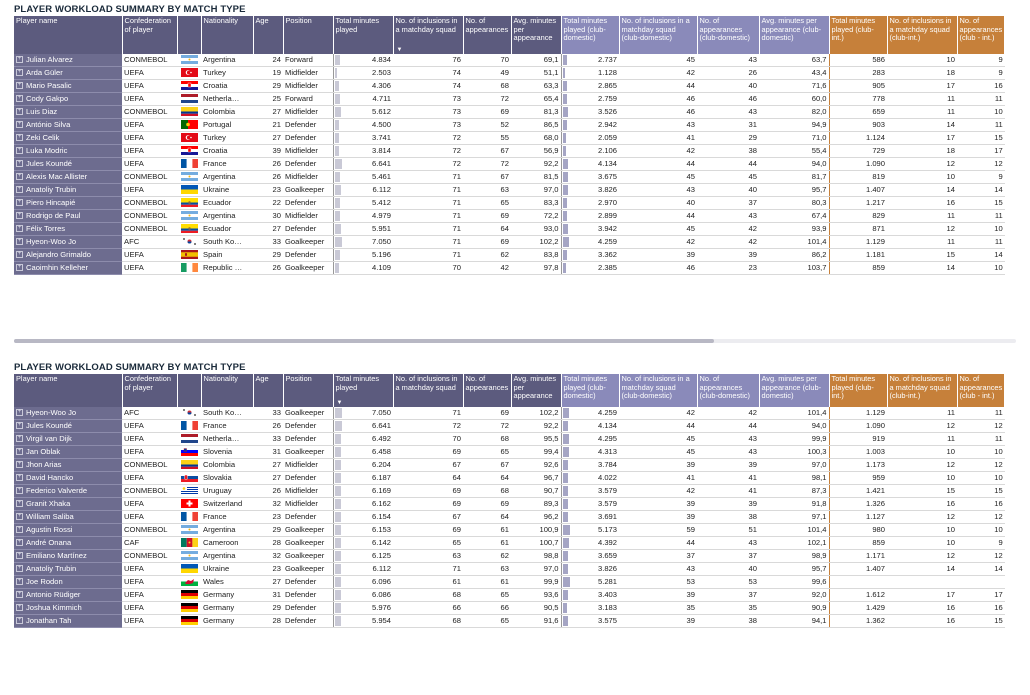  What do you see at coordinates (363, 35) in the screenshot?
I see `column-header: Total minutes played` at bounding box center [363, 35].